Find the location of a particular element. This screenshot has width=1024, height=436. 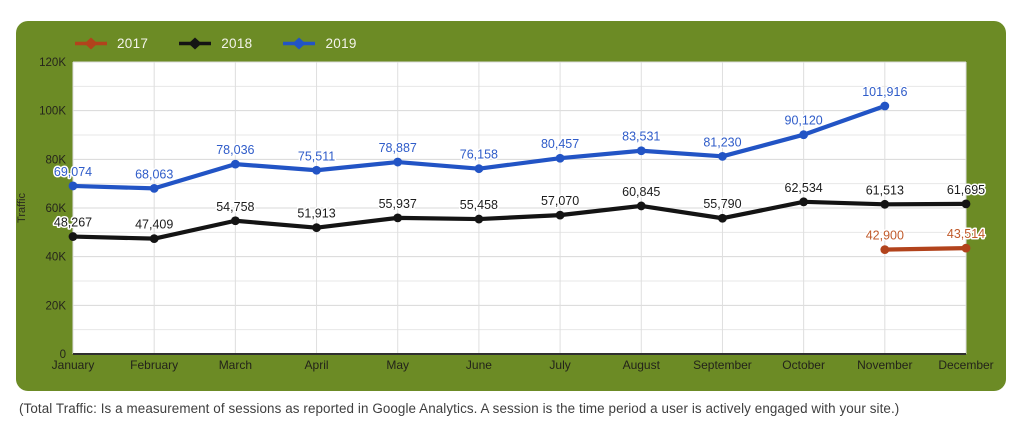

data-point-label-2018: 51,913 is located at coordinates (316, 214).